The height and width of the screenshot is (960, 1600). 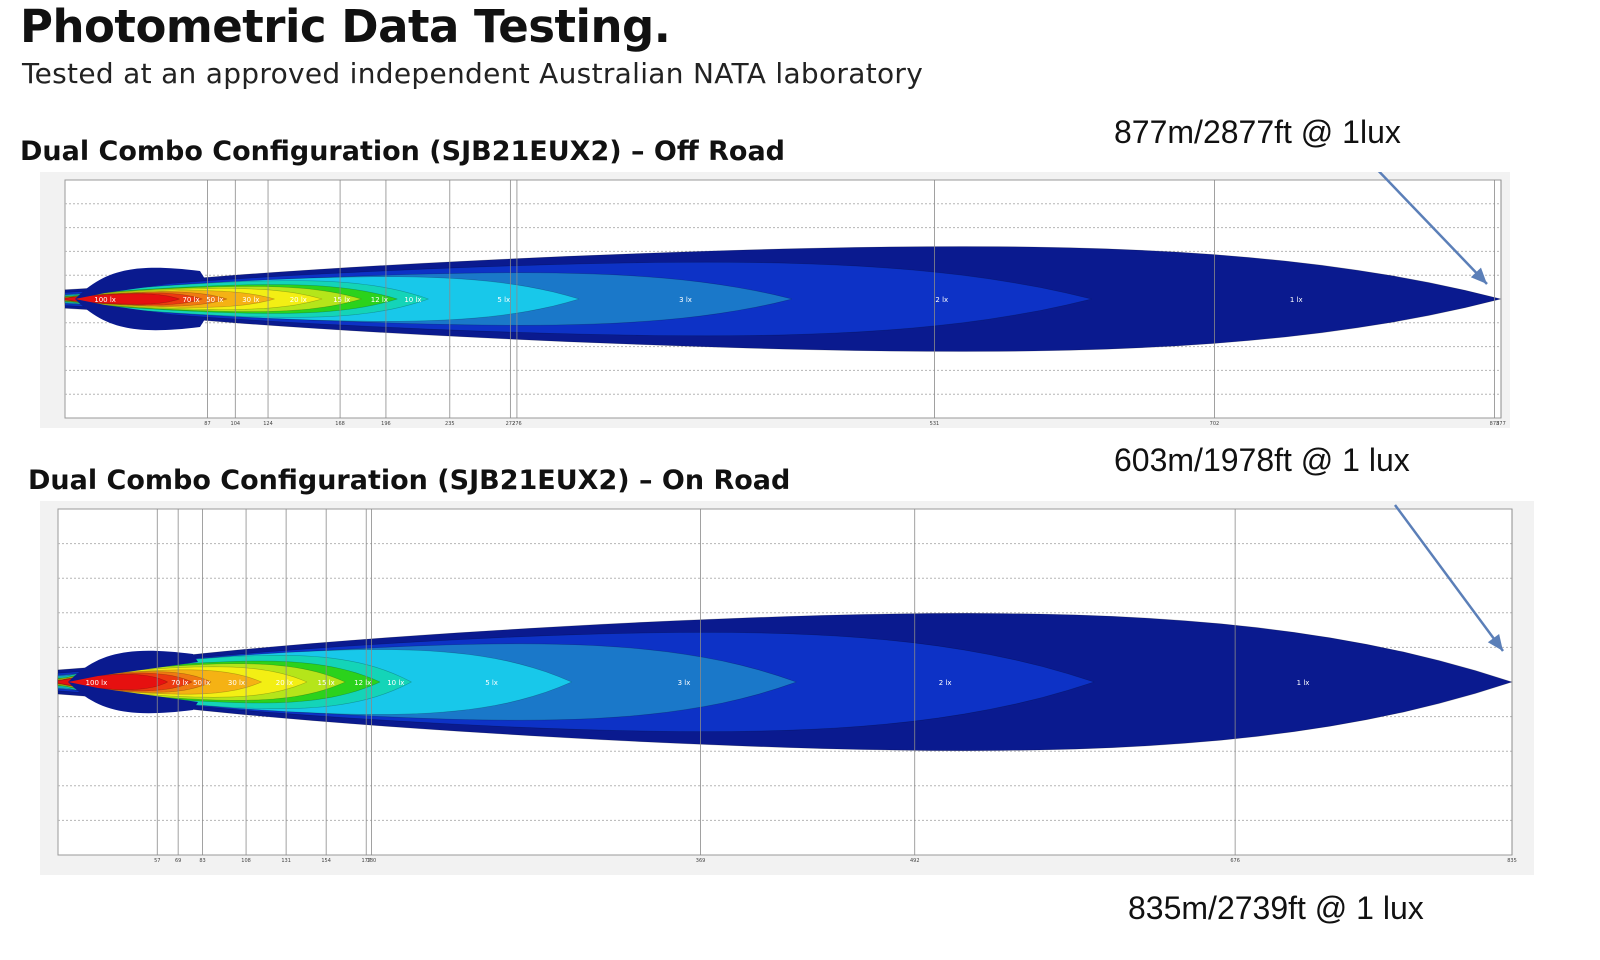 What do you see at coordinates (341, 300) in the screenshot?
I see `off-road-contour-label: 15 lx` at bounding box center [341, 300].